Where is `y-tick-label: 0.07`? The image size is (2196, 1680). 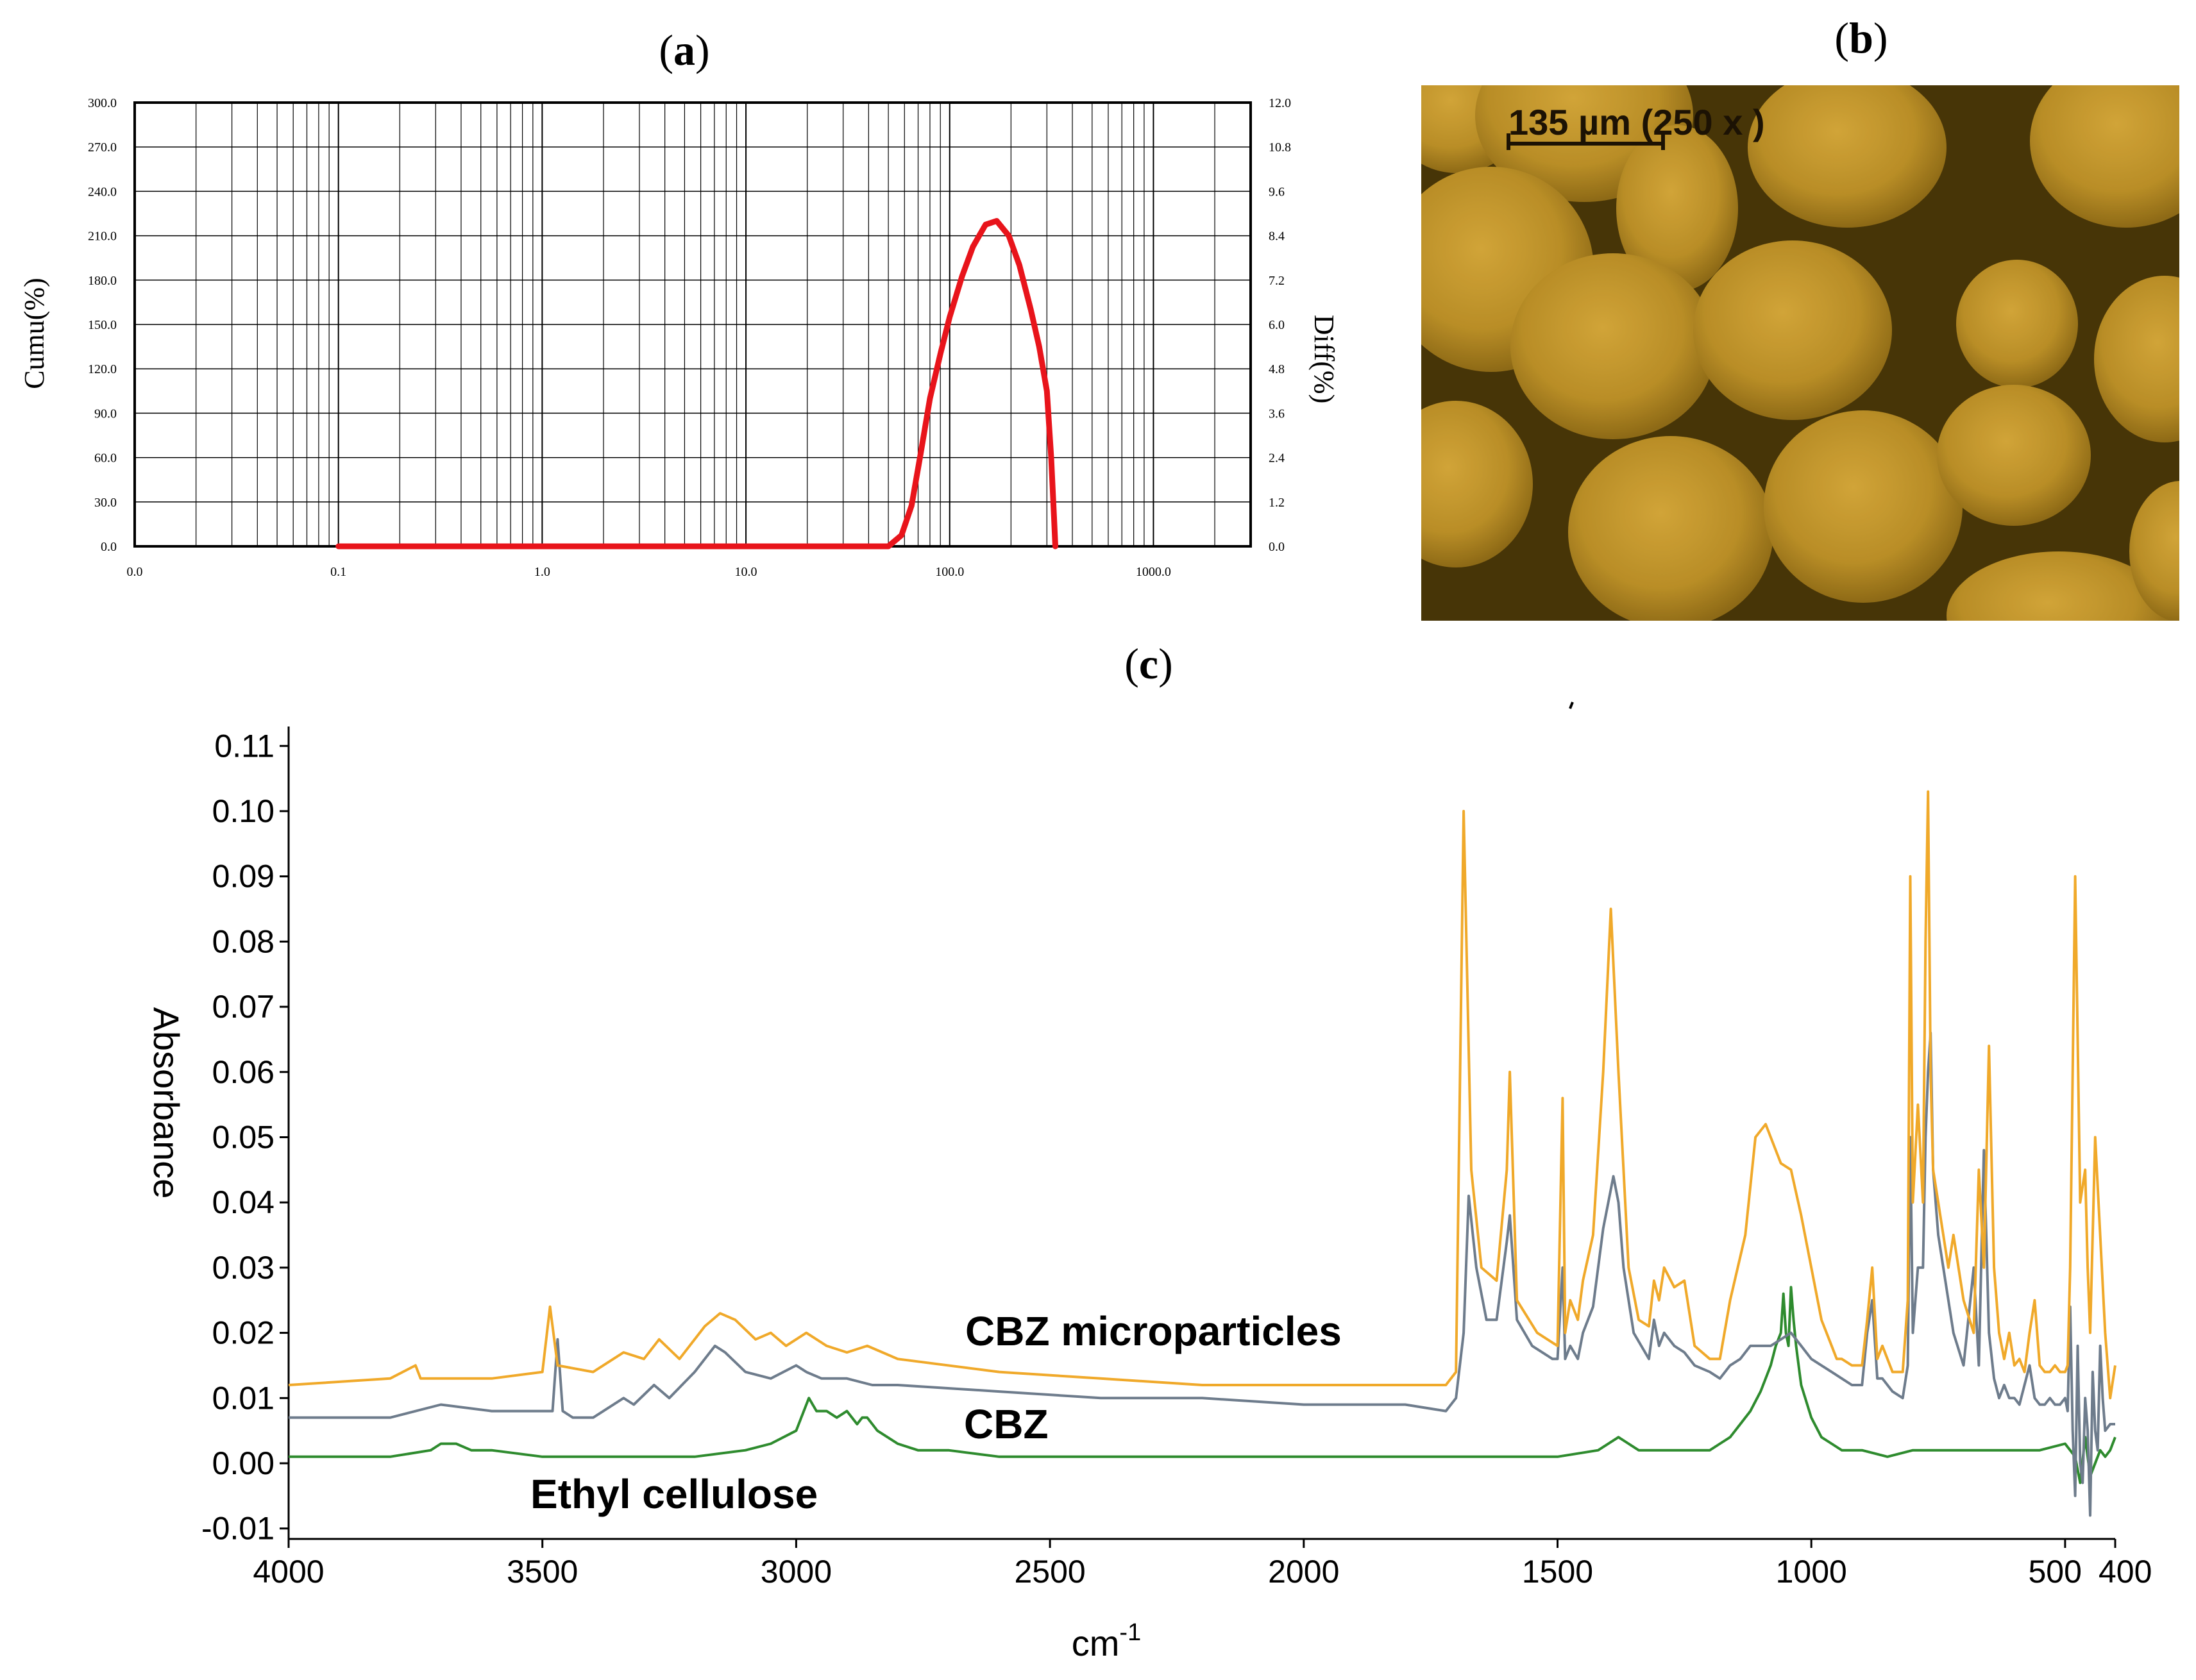 y-tick-label: 0.07 is located at coordinates (243, 1007).